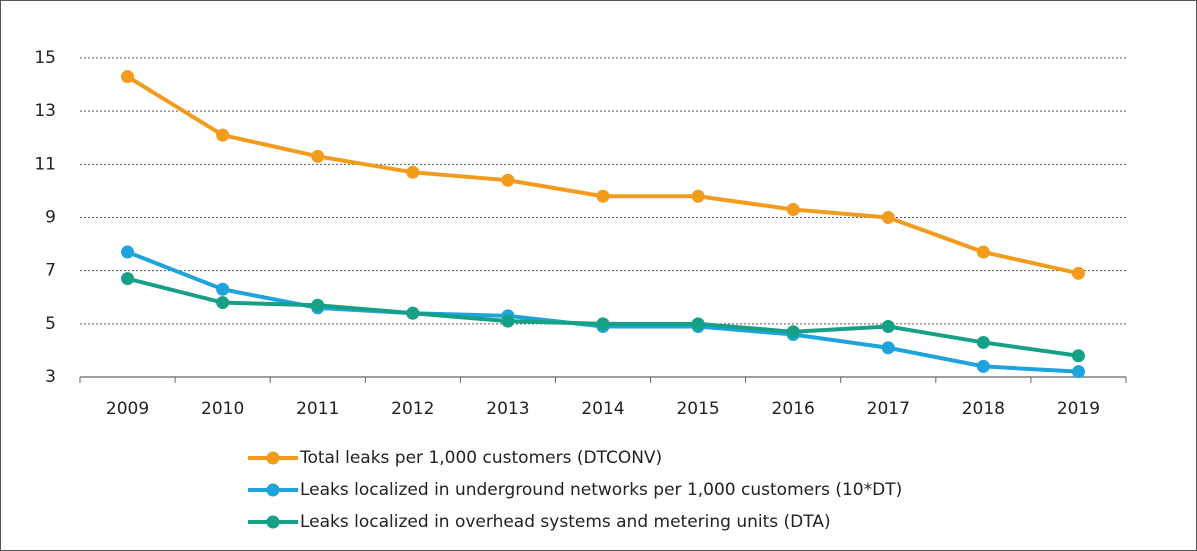  What do you see at coordinates (793, 409) in the screenshot?
I see `x-tick-label: 2016` at bounding box center [793, 409].